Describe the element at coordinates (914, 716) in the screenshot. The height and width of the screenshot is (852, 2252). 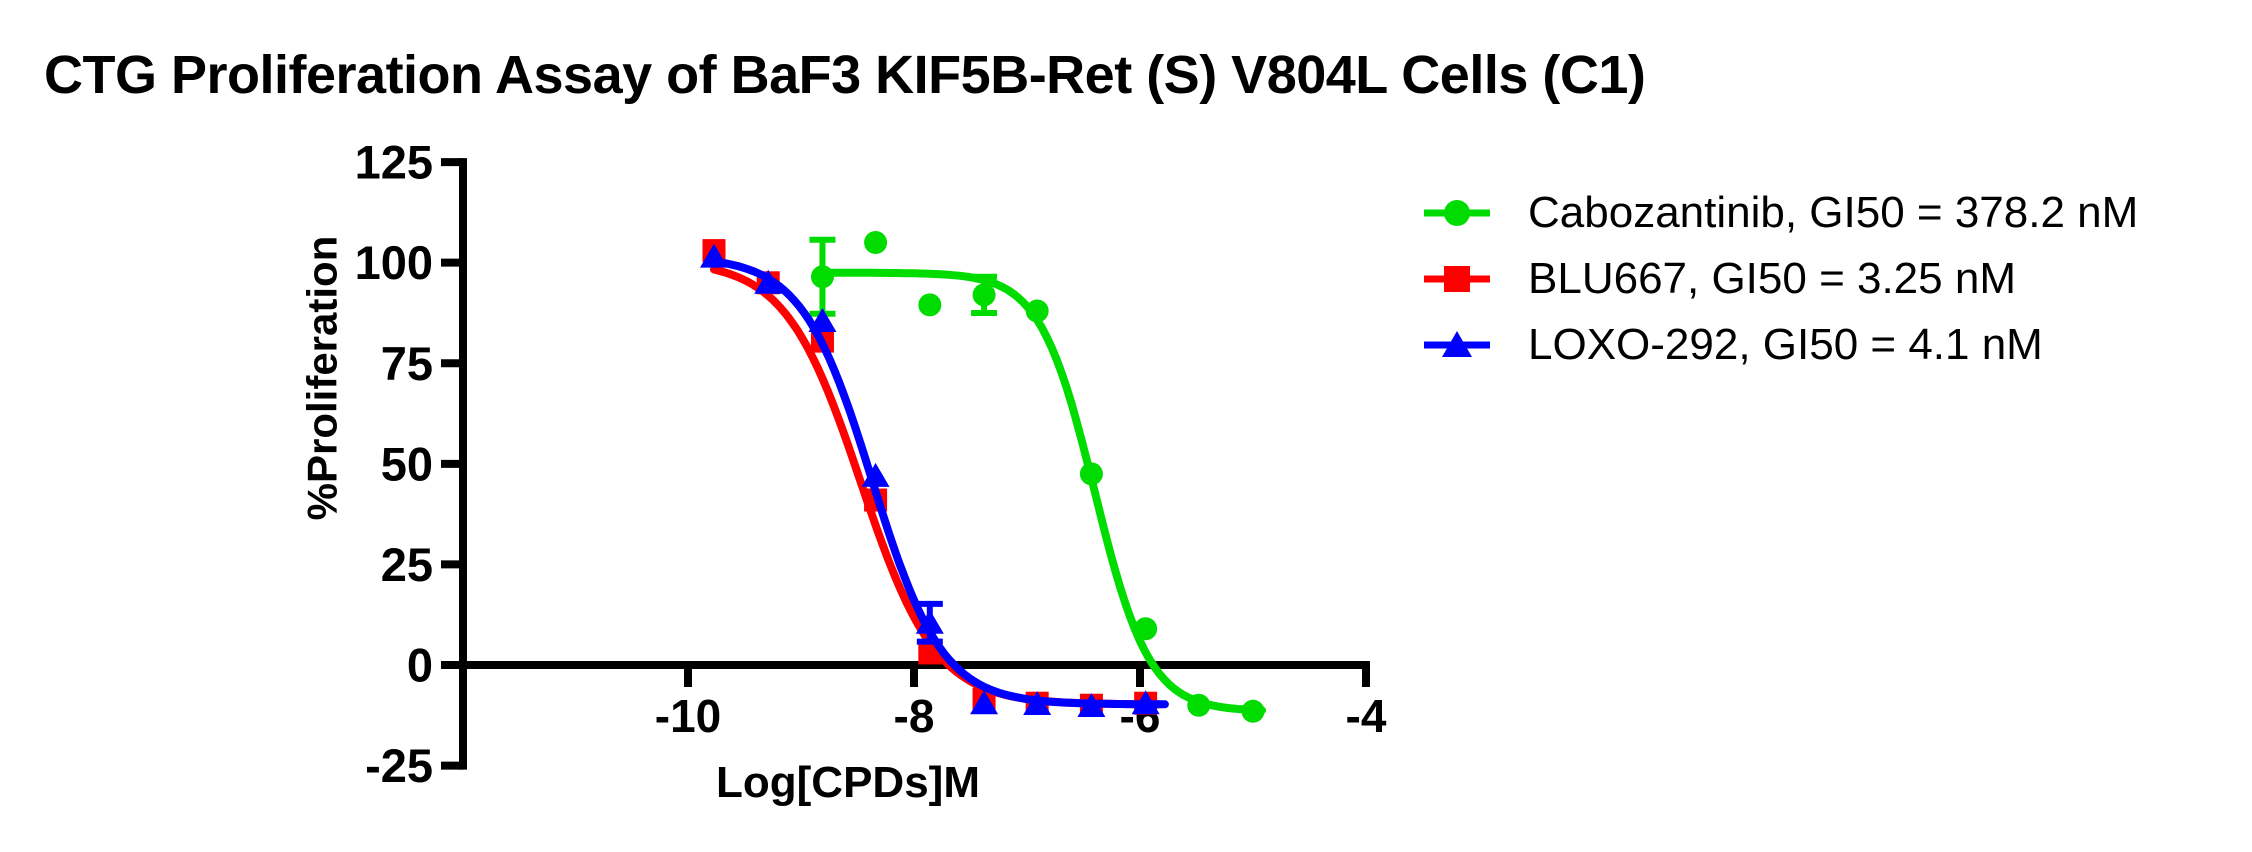
I see `x-tick-label: -8` at that location.